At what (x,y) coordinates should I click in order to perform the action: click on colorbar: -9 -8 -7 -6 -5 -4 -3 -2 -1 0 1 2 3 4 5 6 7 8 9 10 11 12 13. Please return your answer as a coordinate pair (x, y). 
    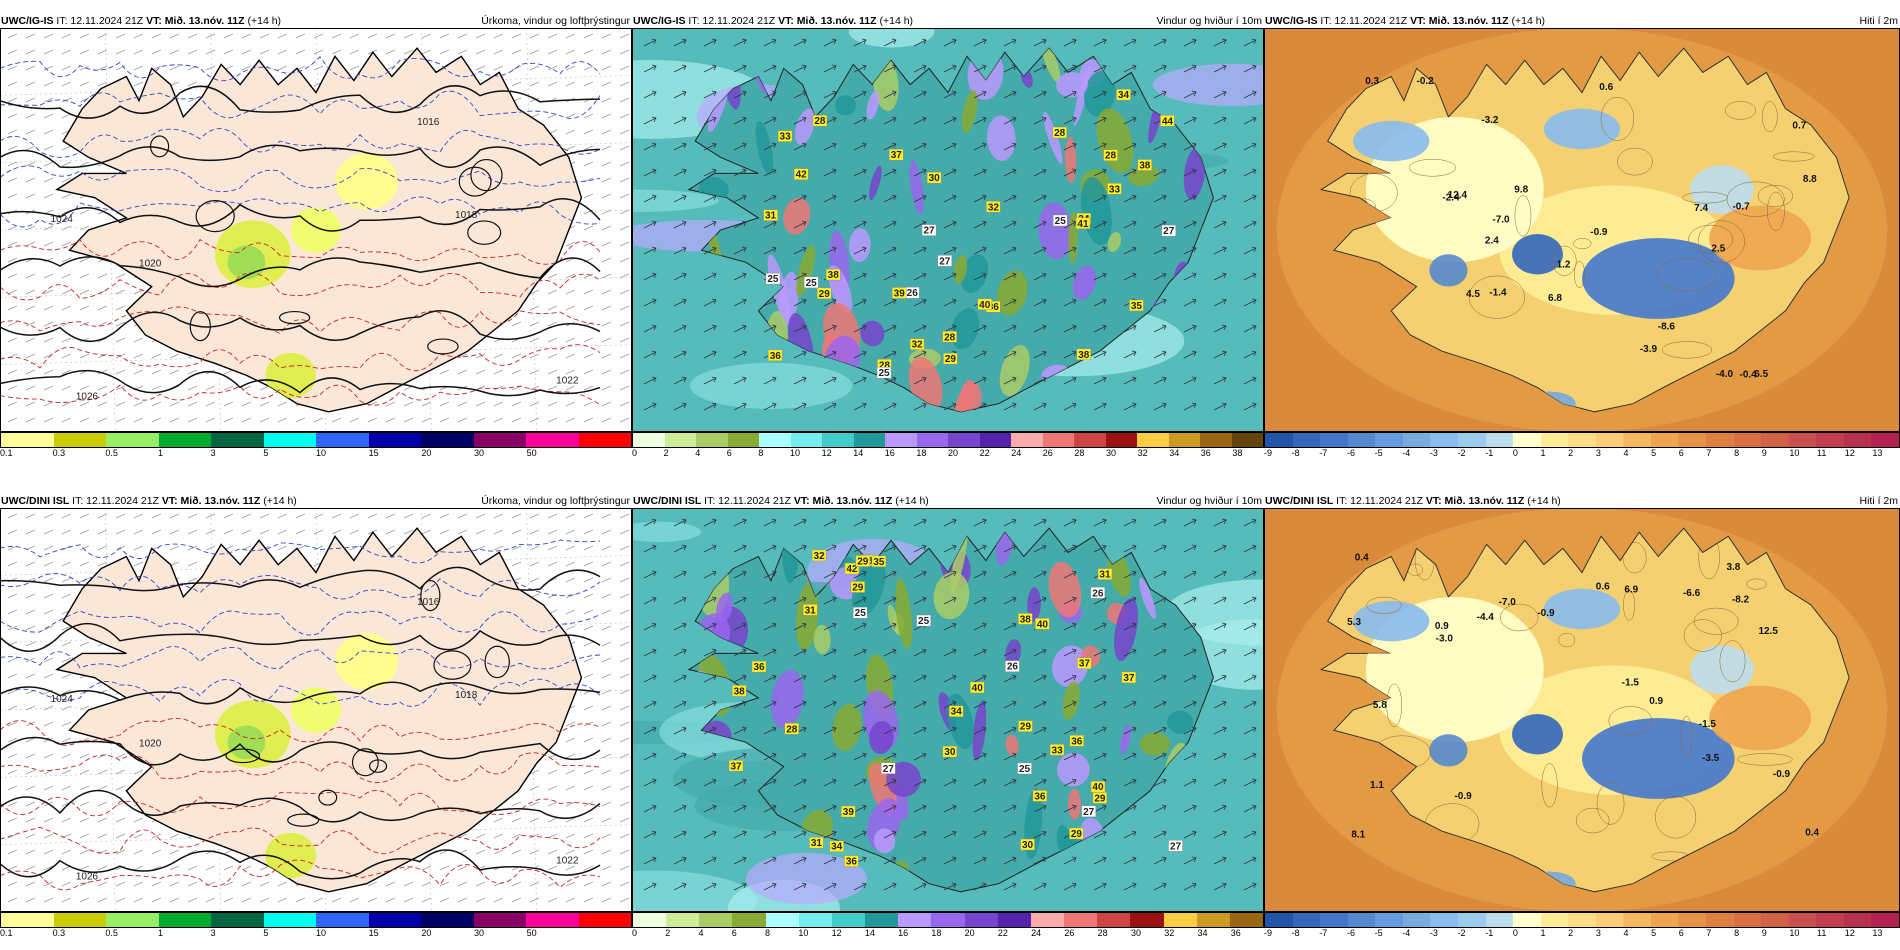
    Looking at the image, I should click on (1582, 445).